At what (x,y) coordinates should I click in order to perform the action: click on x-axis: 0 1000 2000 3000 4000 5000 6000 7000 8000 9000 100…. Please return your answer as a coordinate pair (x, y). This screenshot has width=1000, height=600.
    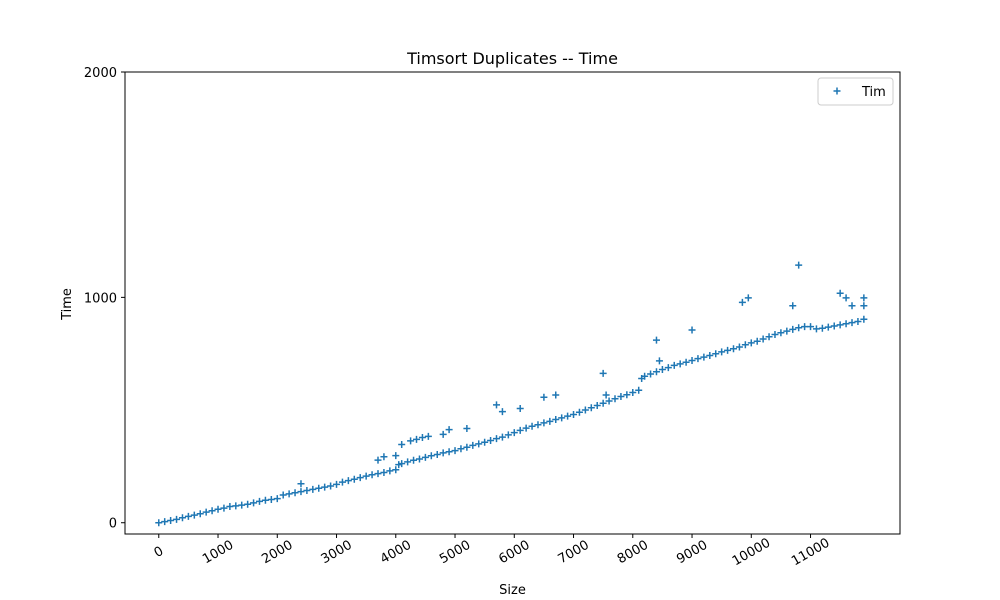
    Looking at the image, I should click on (492, 552).